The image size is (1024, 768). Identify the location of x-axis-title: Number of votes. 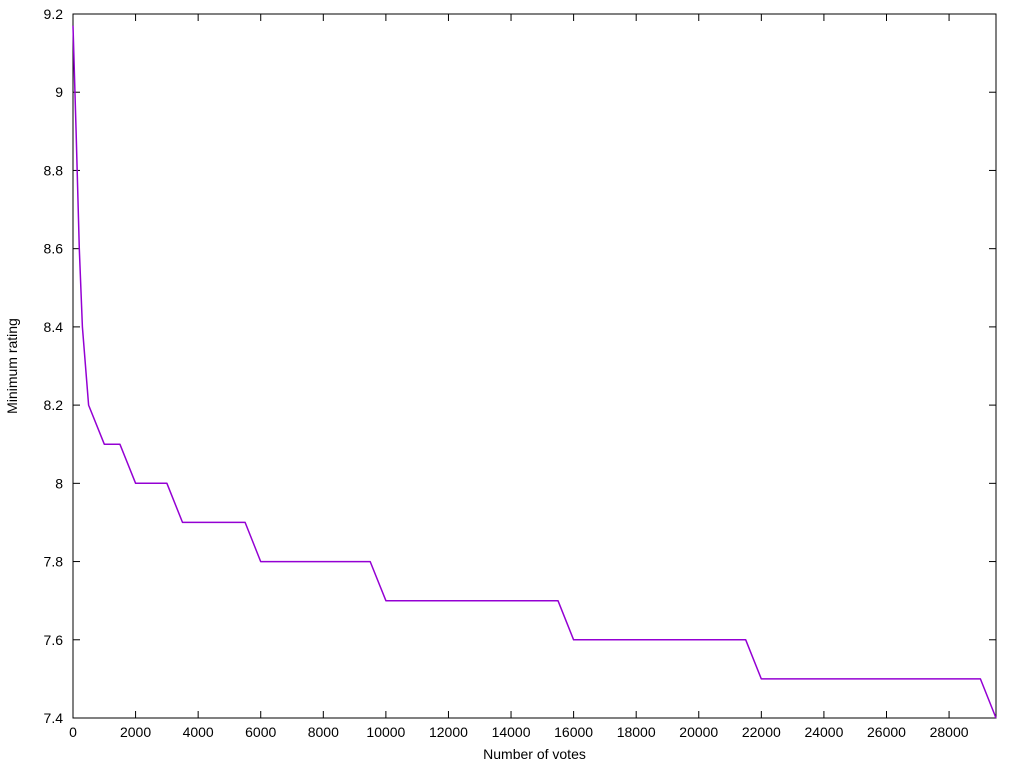
(534, 754).